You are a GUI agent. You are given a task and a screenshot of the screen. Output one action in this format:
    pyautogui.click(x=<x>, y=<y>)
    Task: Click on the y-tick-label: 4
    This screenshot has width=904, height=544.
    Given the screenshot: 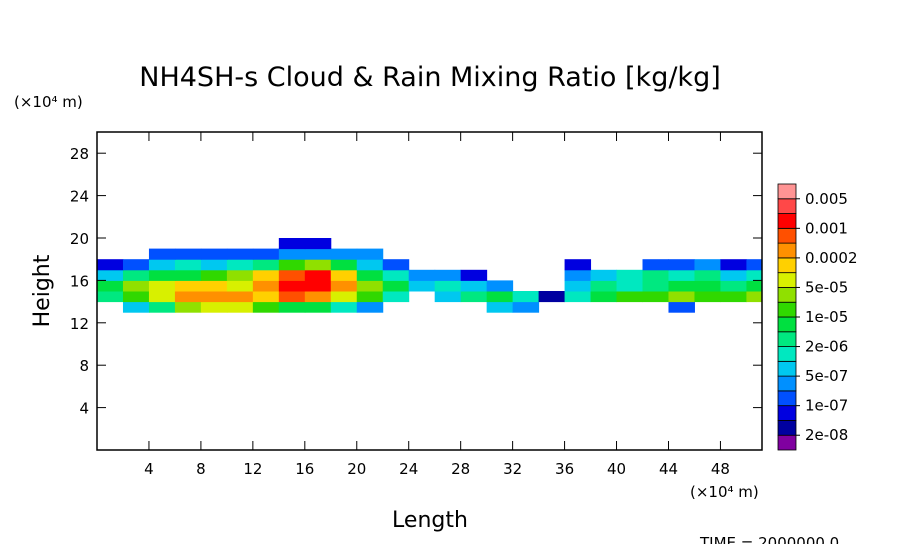 What is the action you would take?
    pyautogui.click(x=84, y=409)
    